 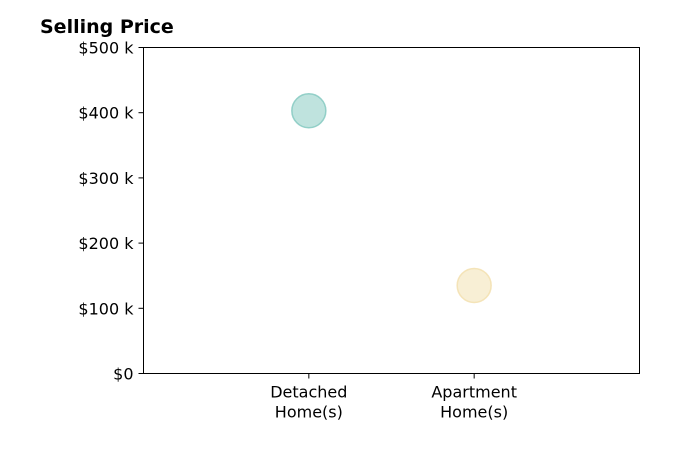 What do you see at coordinates (106, 308) in the screenshot?
I see `y-tick-label: $100 k` at bounding box center [106, 308].